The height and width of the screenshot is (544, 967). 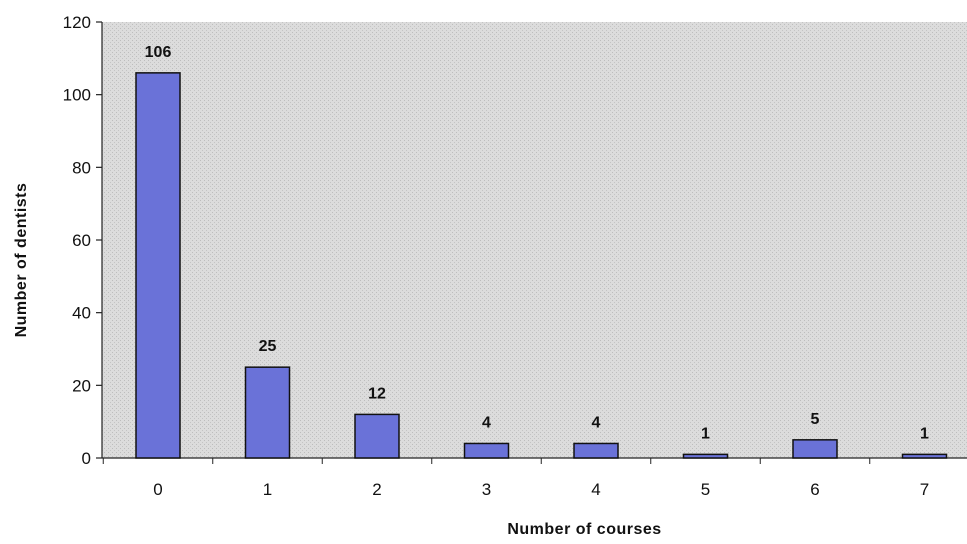 I want to click on x-tick-label: 4, so click(x=595, y=489).